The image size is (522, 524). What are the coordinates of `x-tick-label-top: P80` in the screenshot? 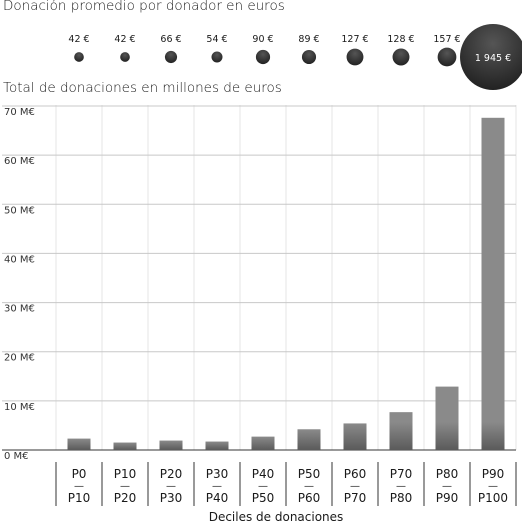 It's located at (447, 474).